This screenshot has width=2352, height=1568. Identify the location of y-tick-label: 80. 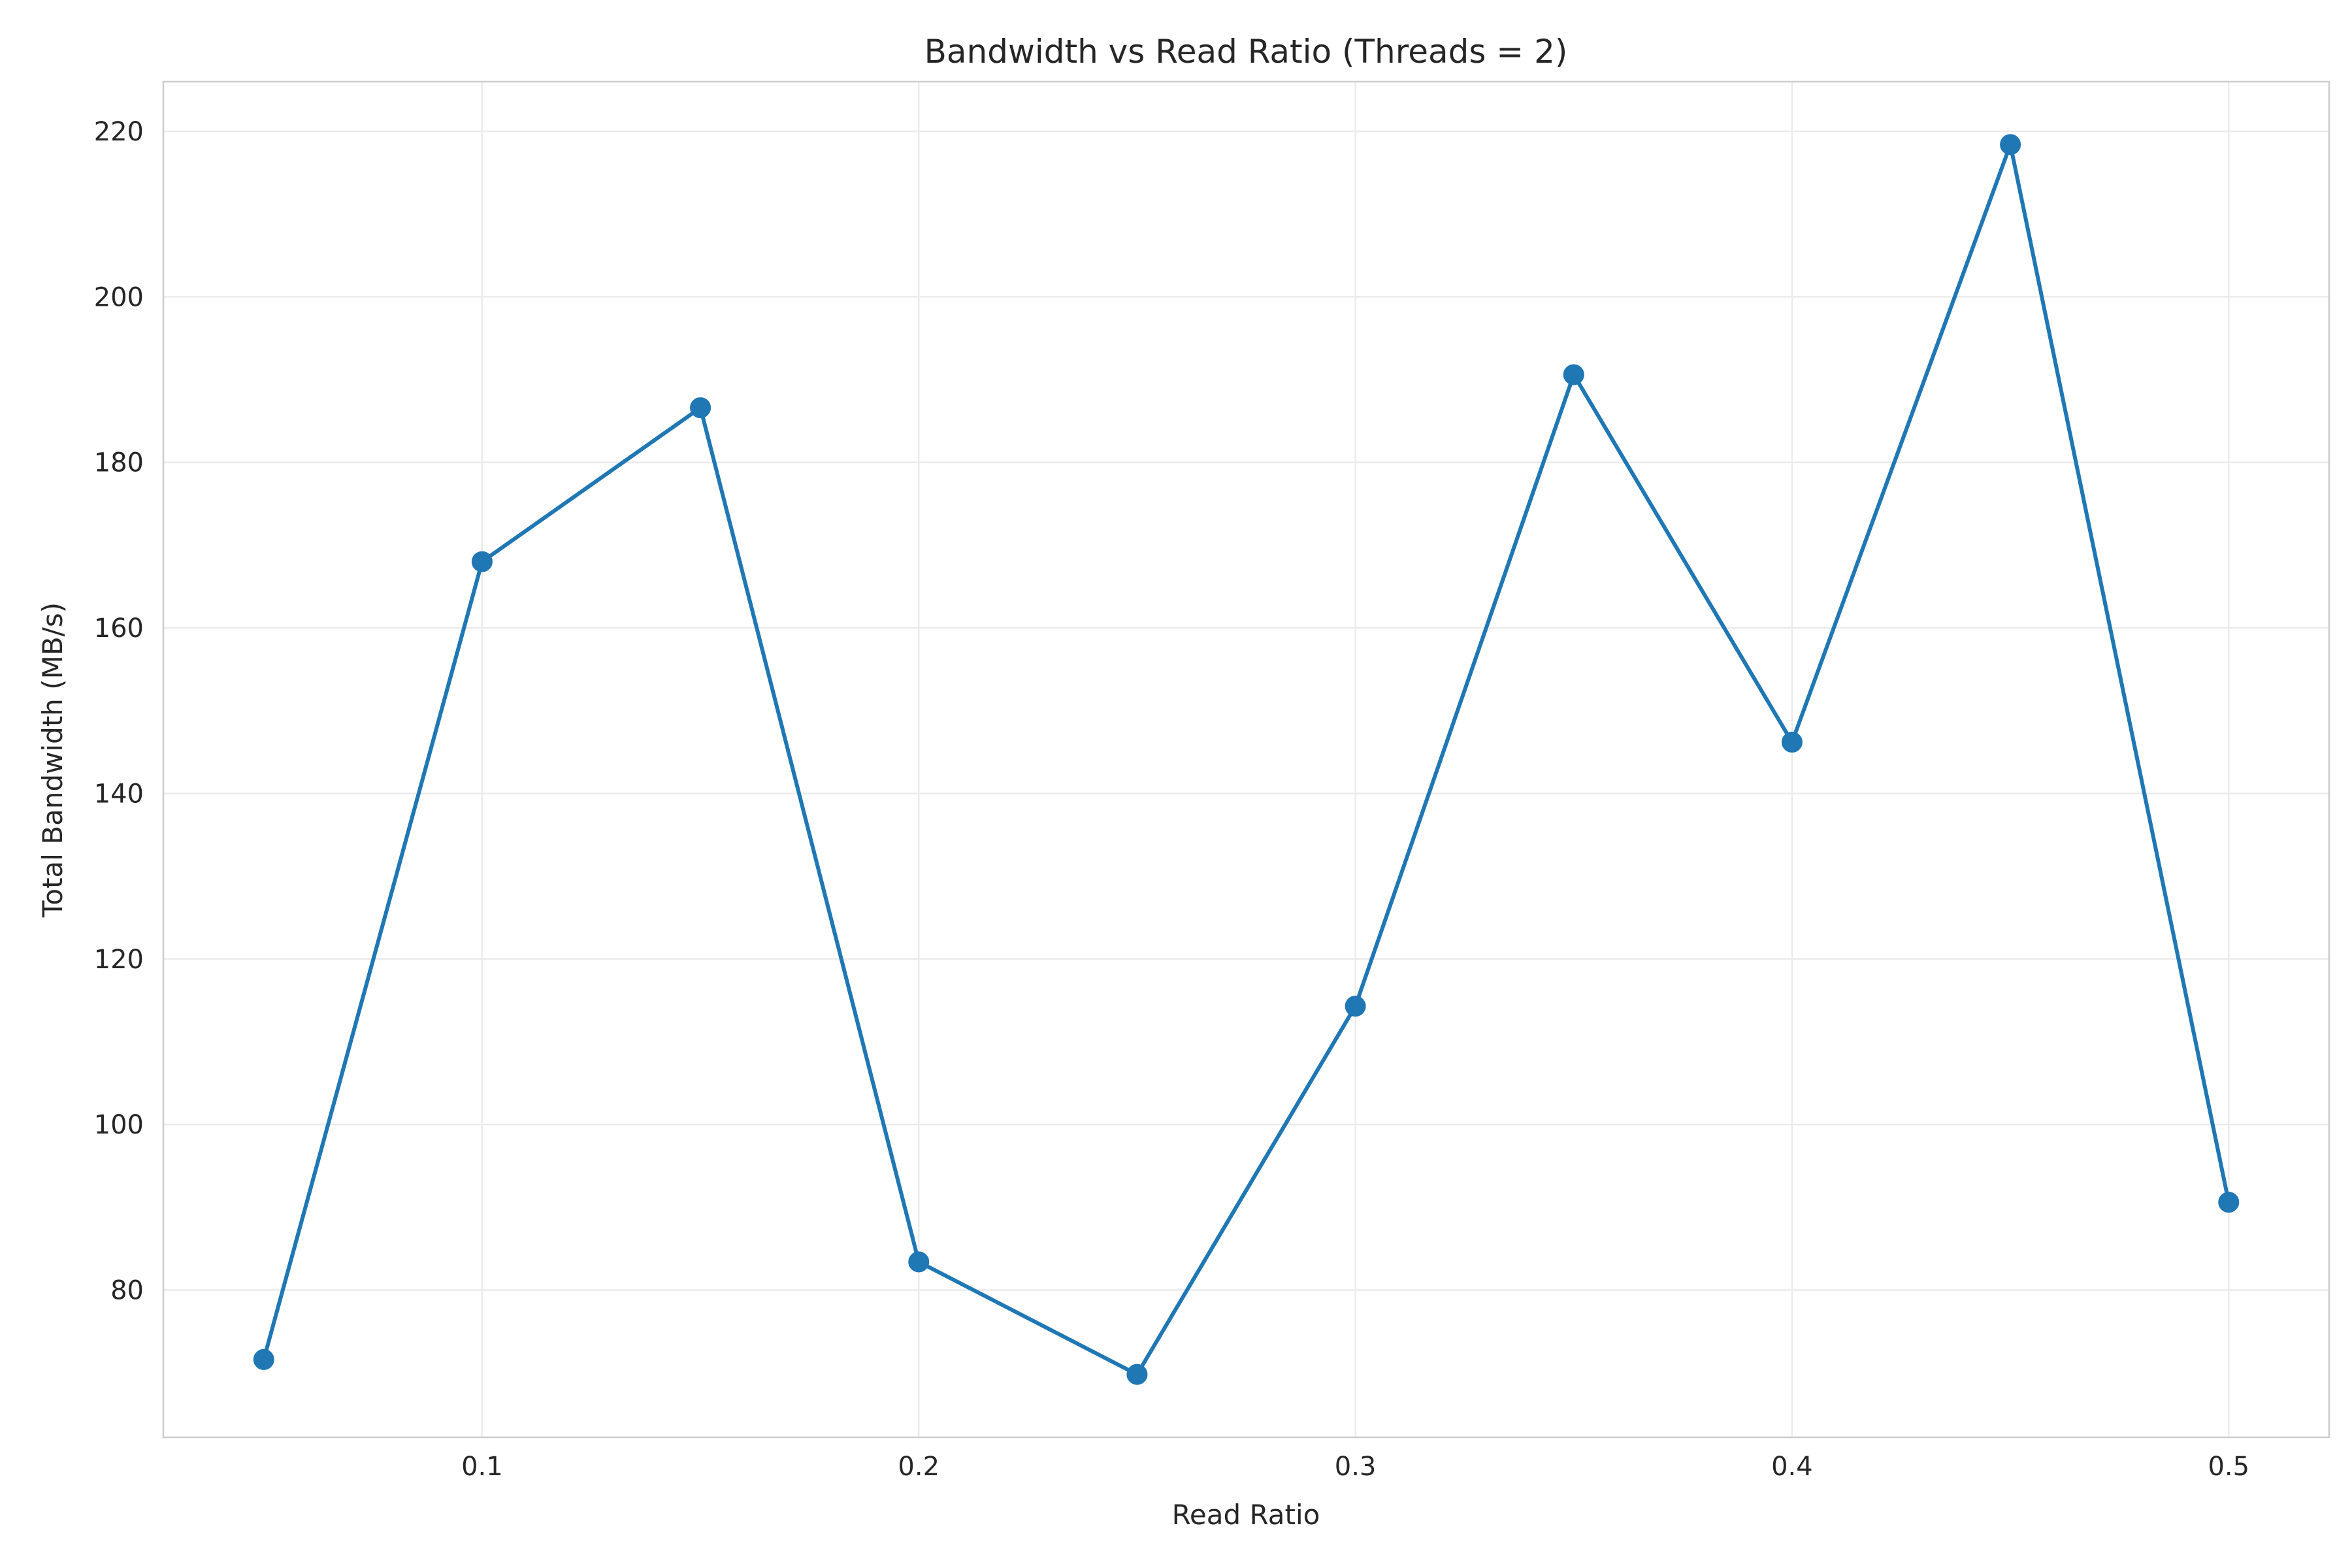
(127, 1291).